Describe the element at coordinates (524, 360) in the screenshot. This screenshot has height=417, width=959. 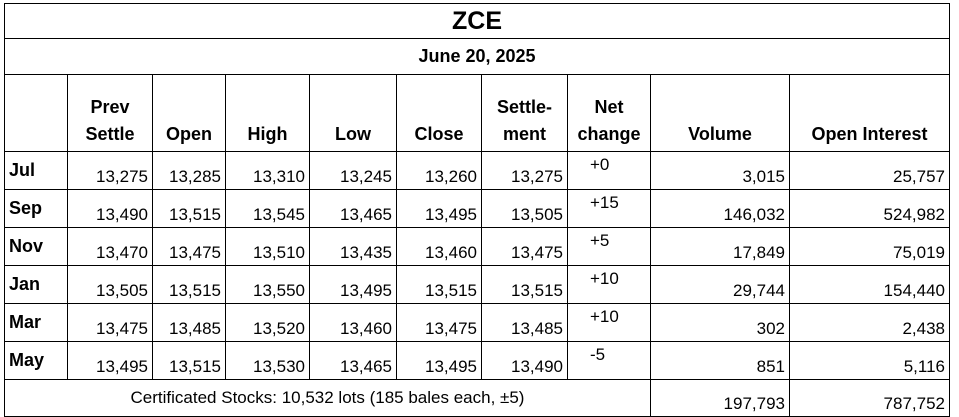
I see `settlement-cell: 13,490` at that location.